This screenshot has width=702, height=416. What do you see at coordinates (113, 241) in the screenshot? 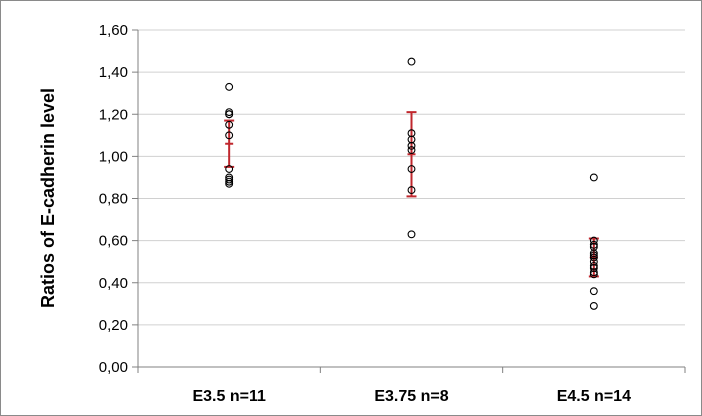
I see `y-tick-label: 0,60` at bounding box center [113, 241].